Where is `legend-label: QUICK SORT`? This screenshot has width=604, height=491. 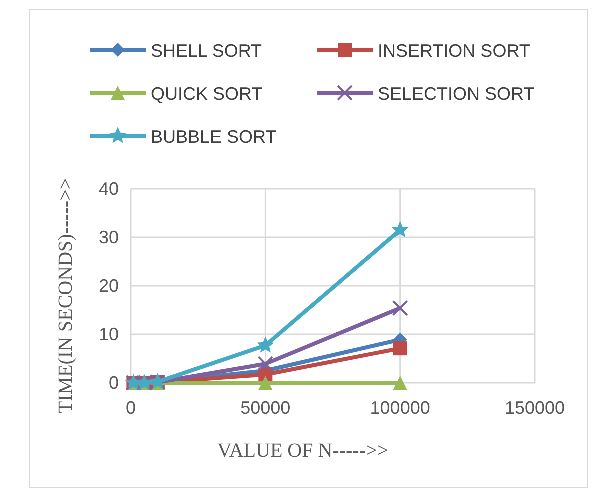
legend-label: QUICK SORT is located at coordinates (207, 94).